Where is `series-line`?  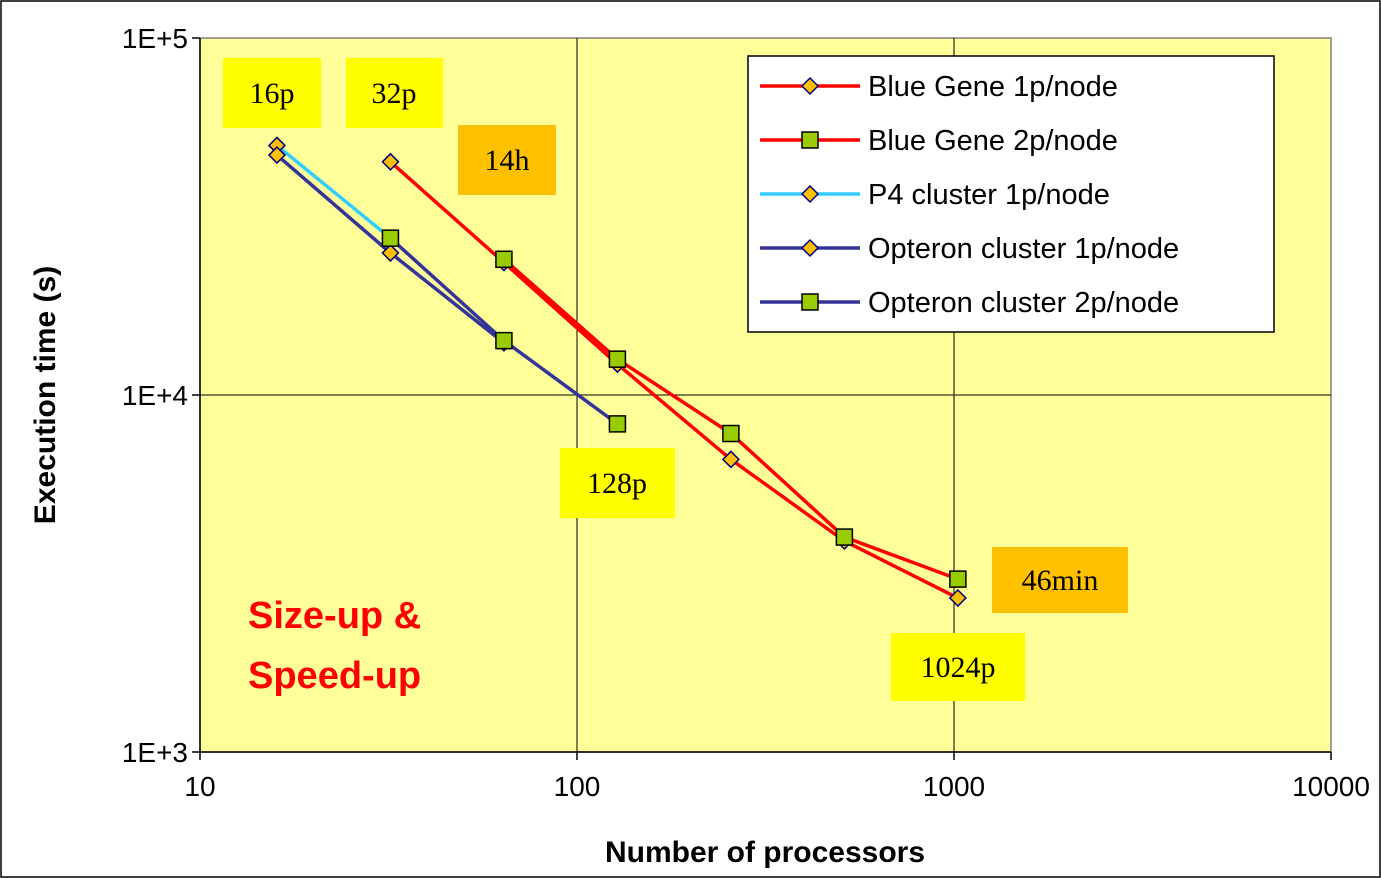 series-line is located at coordinates (333, 192).